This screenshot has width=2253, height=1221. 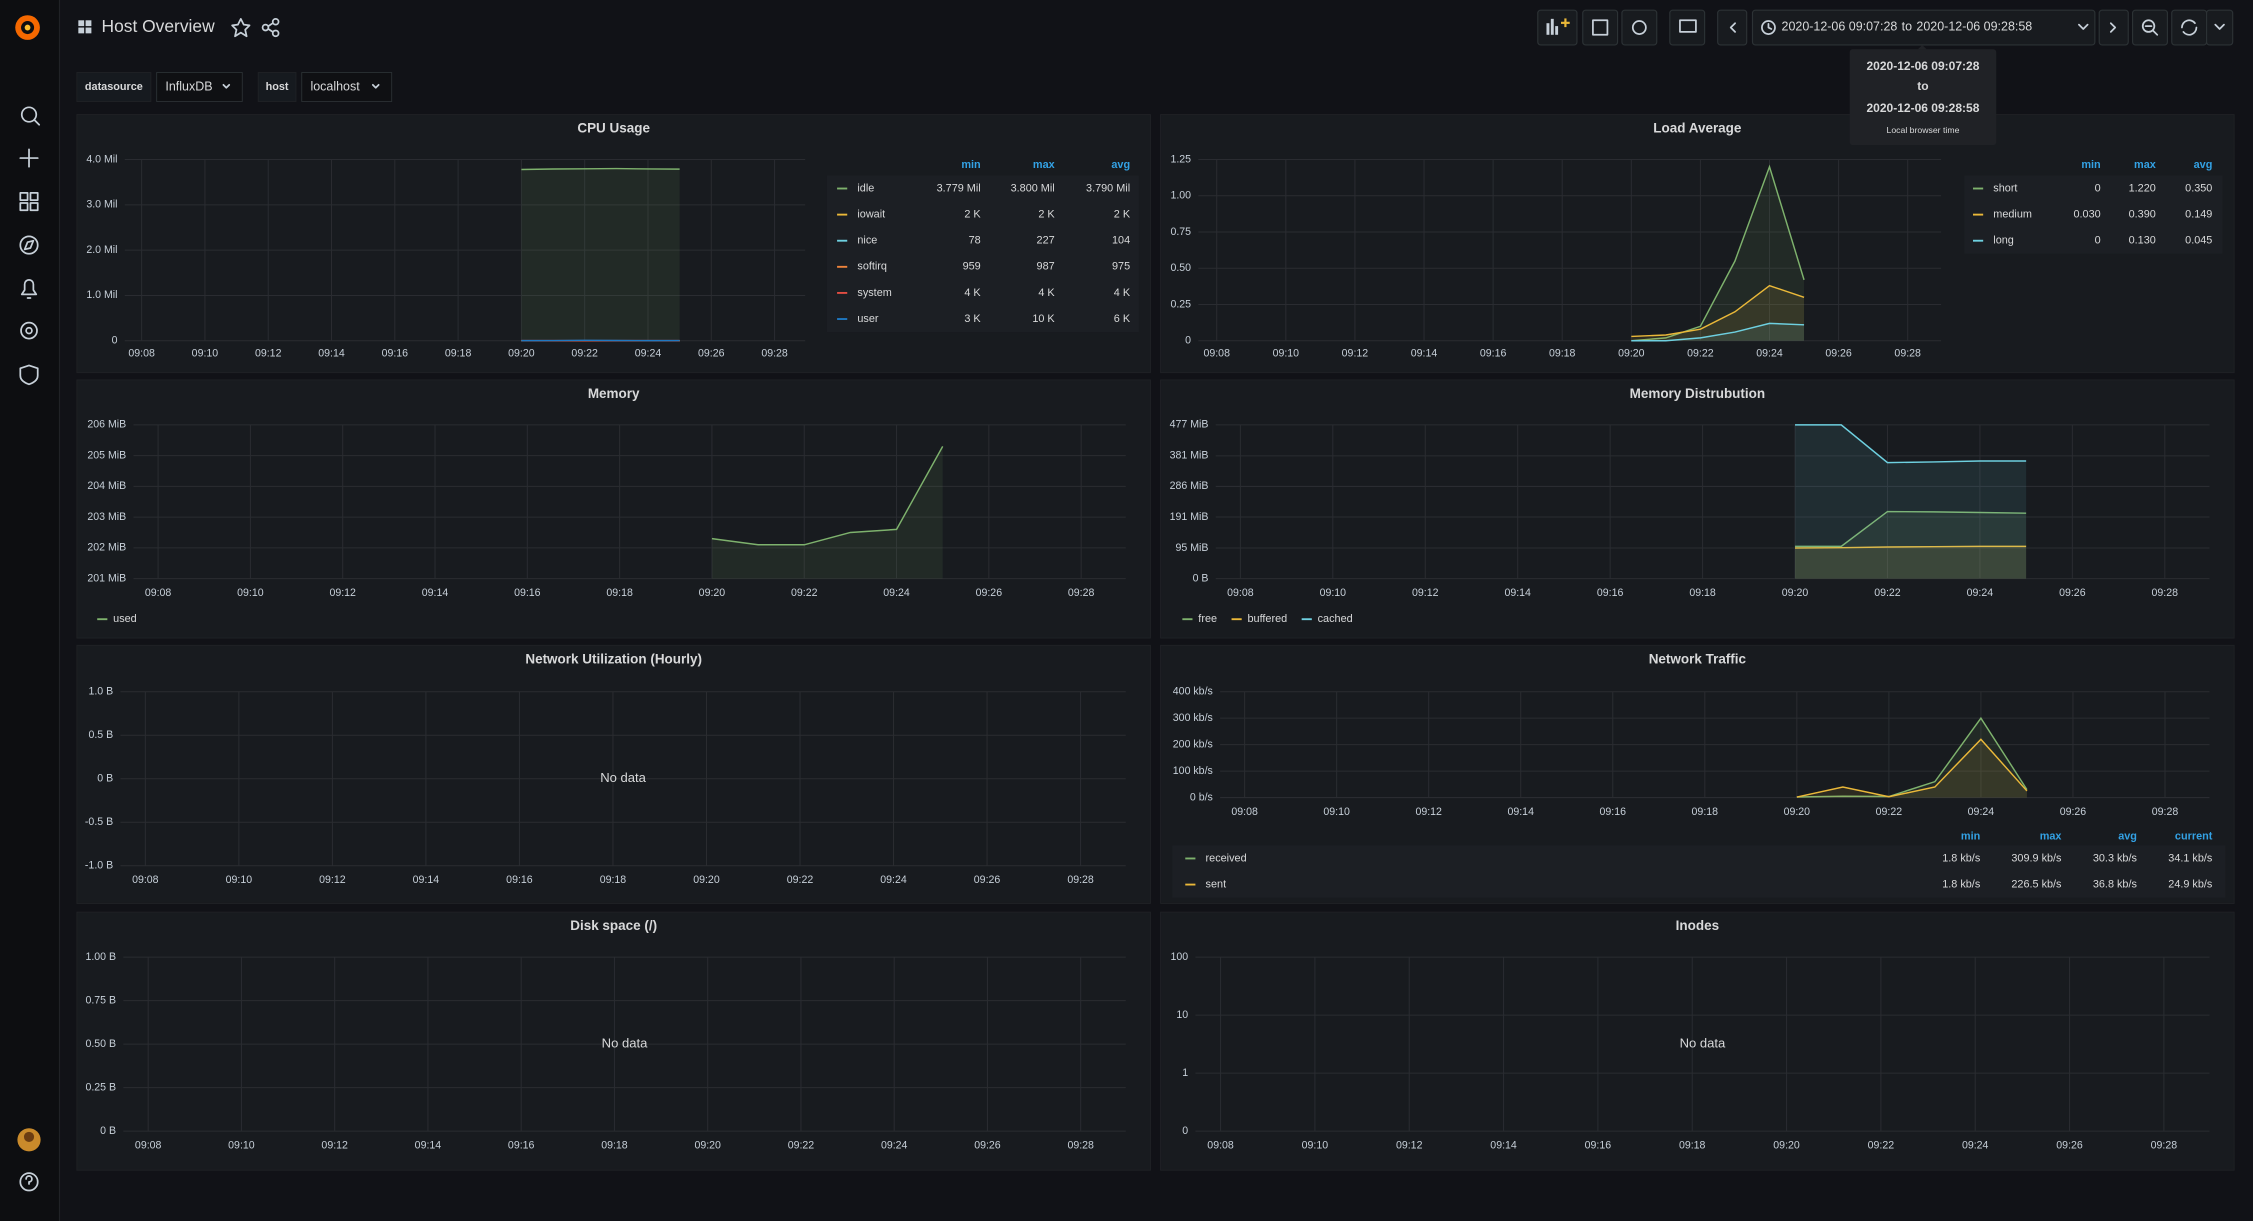 What do you see at coordinates (100, 957) in the screenshot?
I see `y-tick-label: 1.00 B` at bounding box center [100, 957].